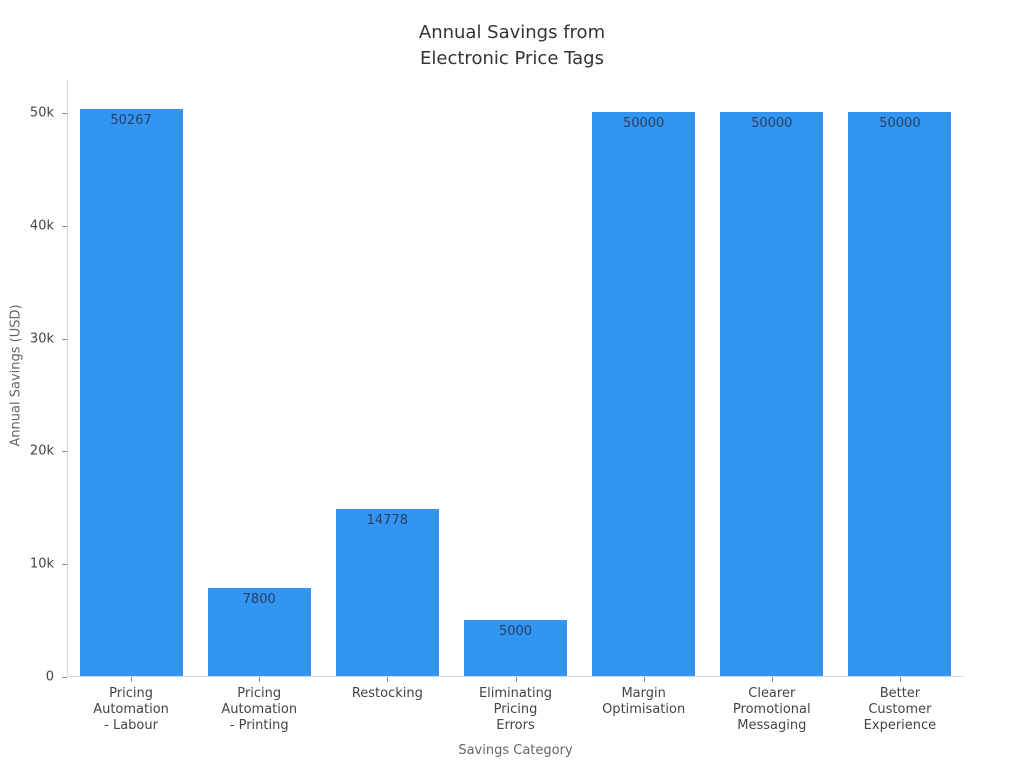 Image resolution: width=1024 pixels, height=768 pixels. I want to click on x-axis-category-label: Pricing Automation - Labour, so click(131, 709).